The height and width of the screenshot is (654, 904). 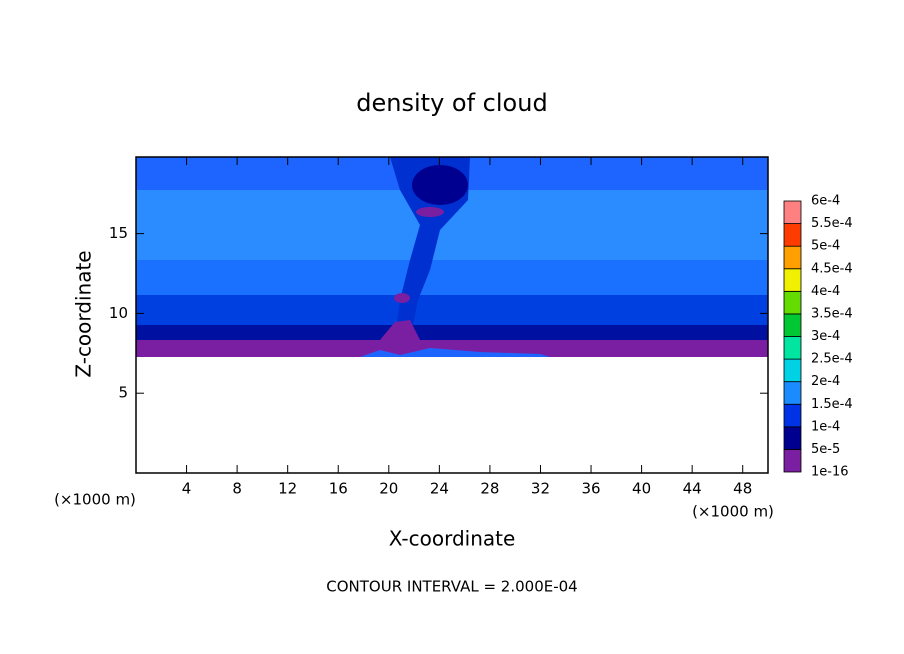 What do you see at coordinates (187, 489) in the screenshot?
I see `x-tick-label: 4` at bounding box center [187, 489].